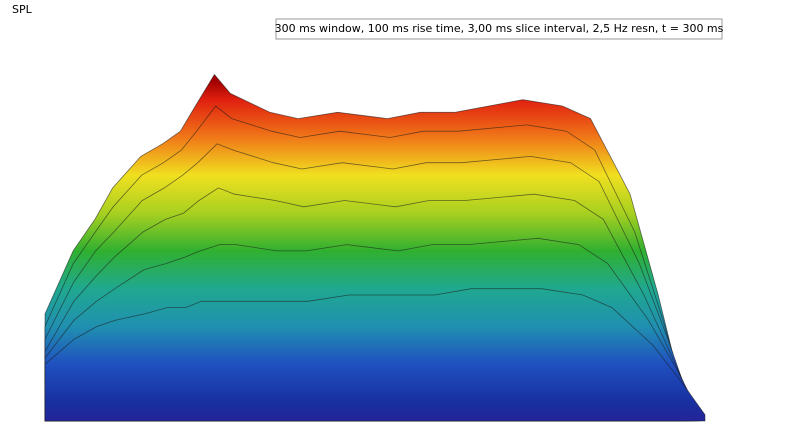 The width and height of the screenshot is (800, 446). I want to click on title-box, so click(499, 29).